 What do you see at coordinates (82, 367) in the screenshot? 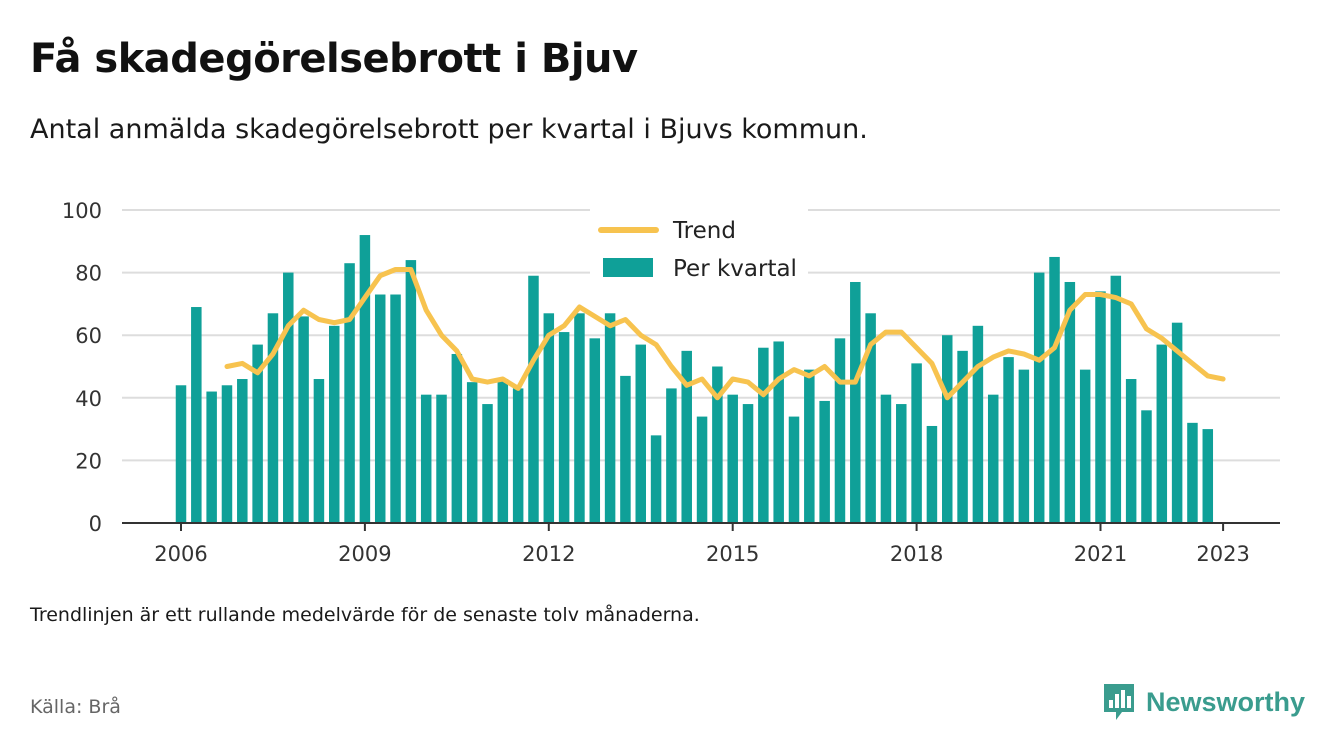
I see `y-axis-tick-labels: 0 20 40 60 80 100` at bounding box center [82, 367].